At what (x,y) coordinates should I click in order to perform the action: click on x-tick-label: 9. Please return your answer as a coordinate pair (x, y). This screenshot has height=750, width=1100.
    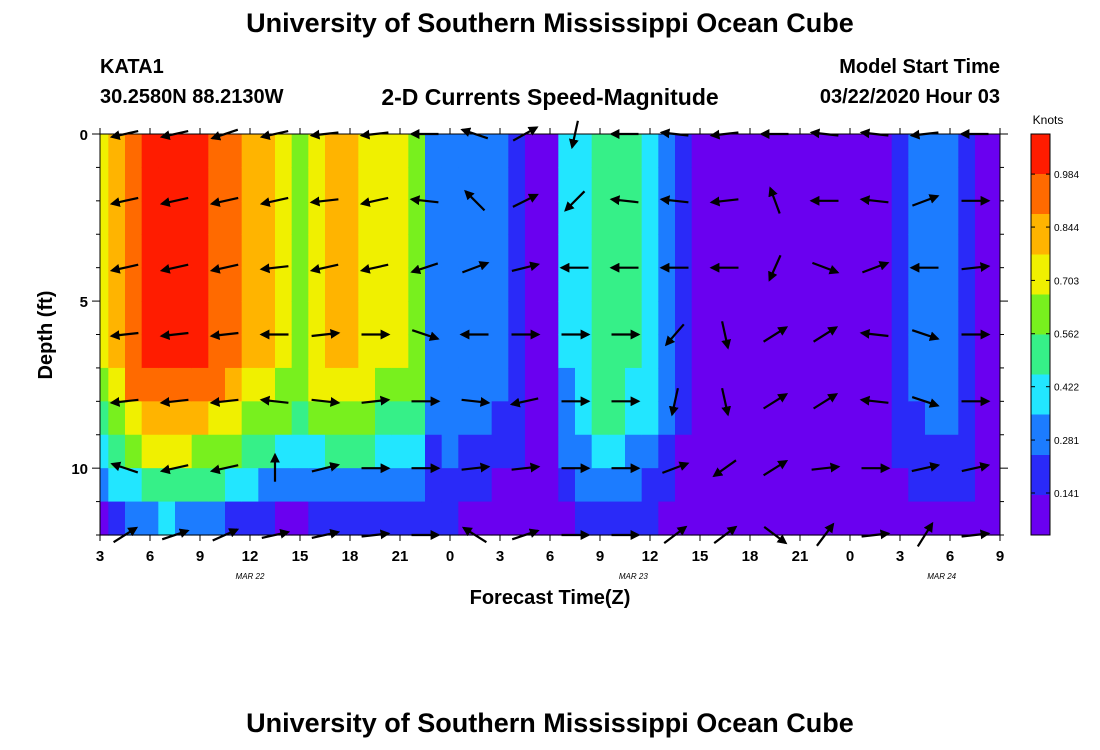
    Looking at the image, I should click on (200, 556).